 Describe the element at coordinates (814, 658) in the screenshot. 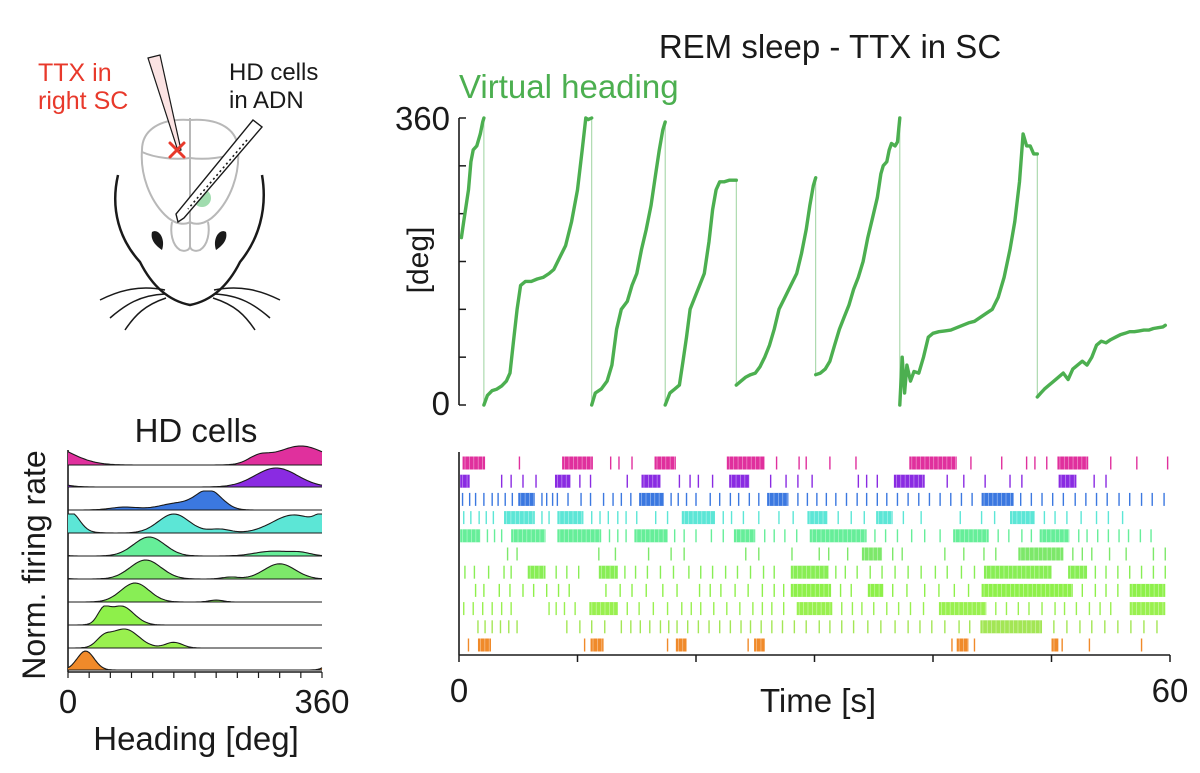

I see `x-axis-ticks` at that location.